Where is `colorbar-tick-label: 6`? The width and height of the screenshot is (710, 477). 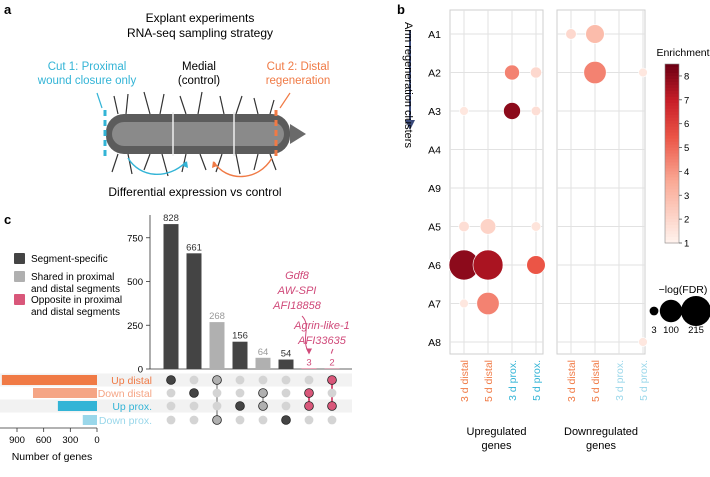 colorbar-tick-label: 6 is located at coordinates (686, 124).